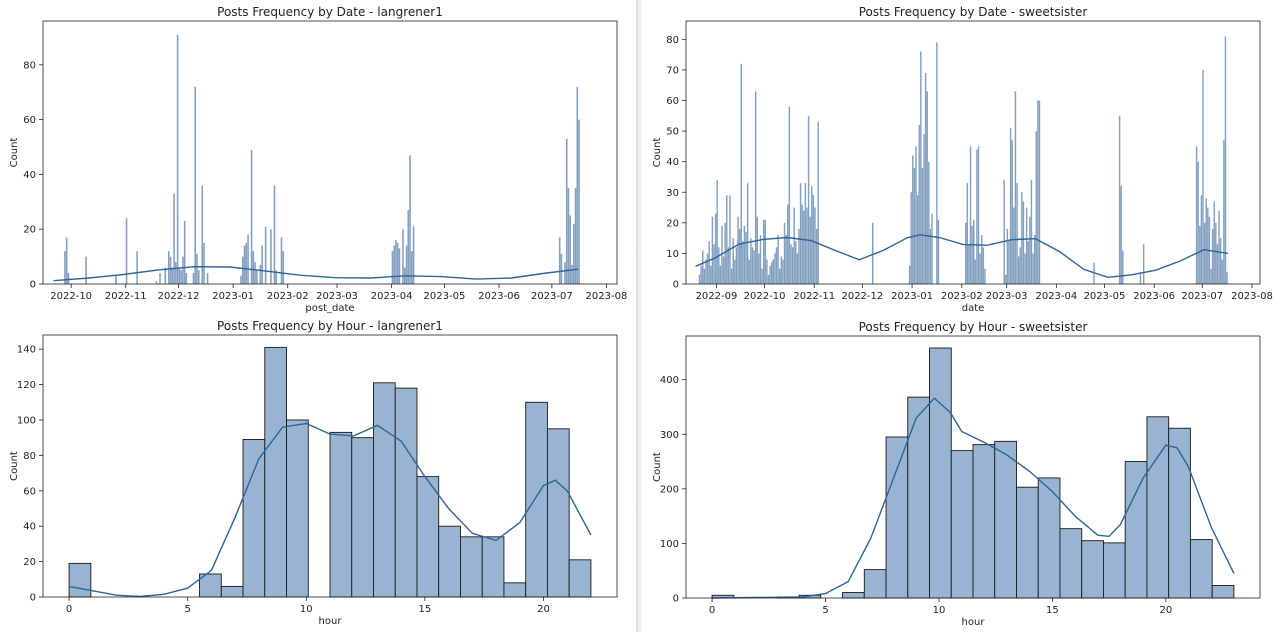 Image resolution: width=1280 pixels, height=632 pixels. Describe the element at coordinates (672, 223) in the screenshot. I see `y-tick-label: 20` at that location.